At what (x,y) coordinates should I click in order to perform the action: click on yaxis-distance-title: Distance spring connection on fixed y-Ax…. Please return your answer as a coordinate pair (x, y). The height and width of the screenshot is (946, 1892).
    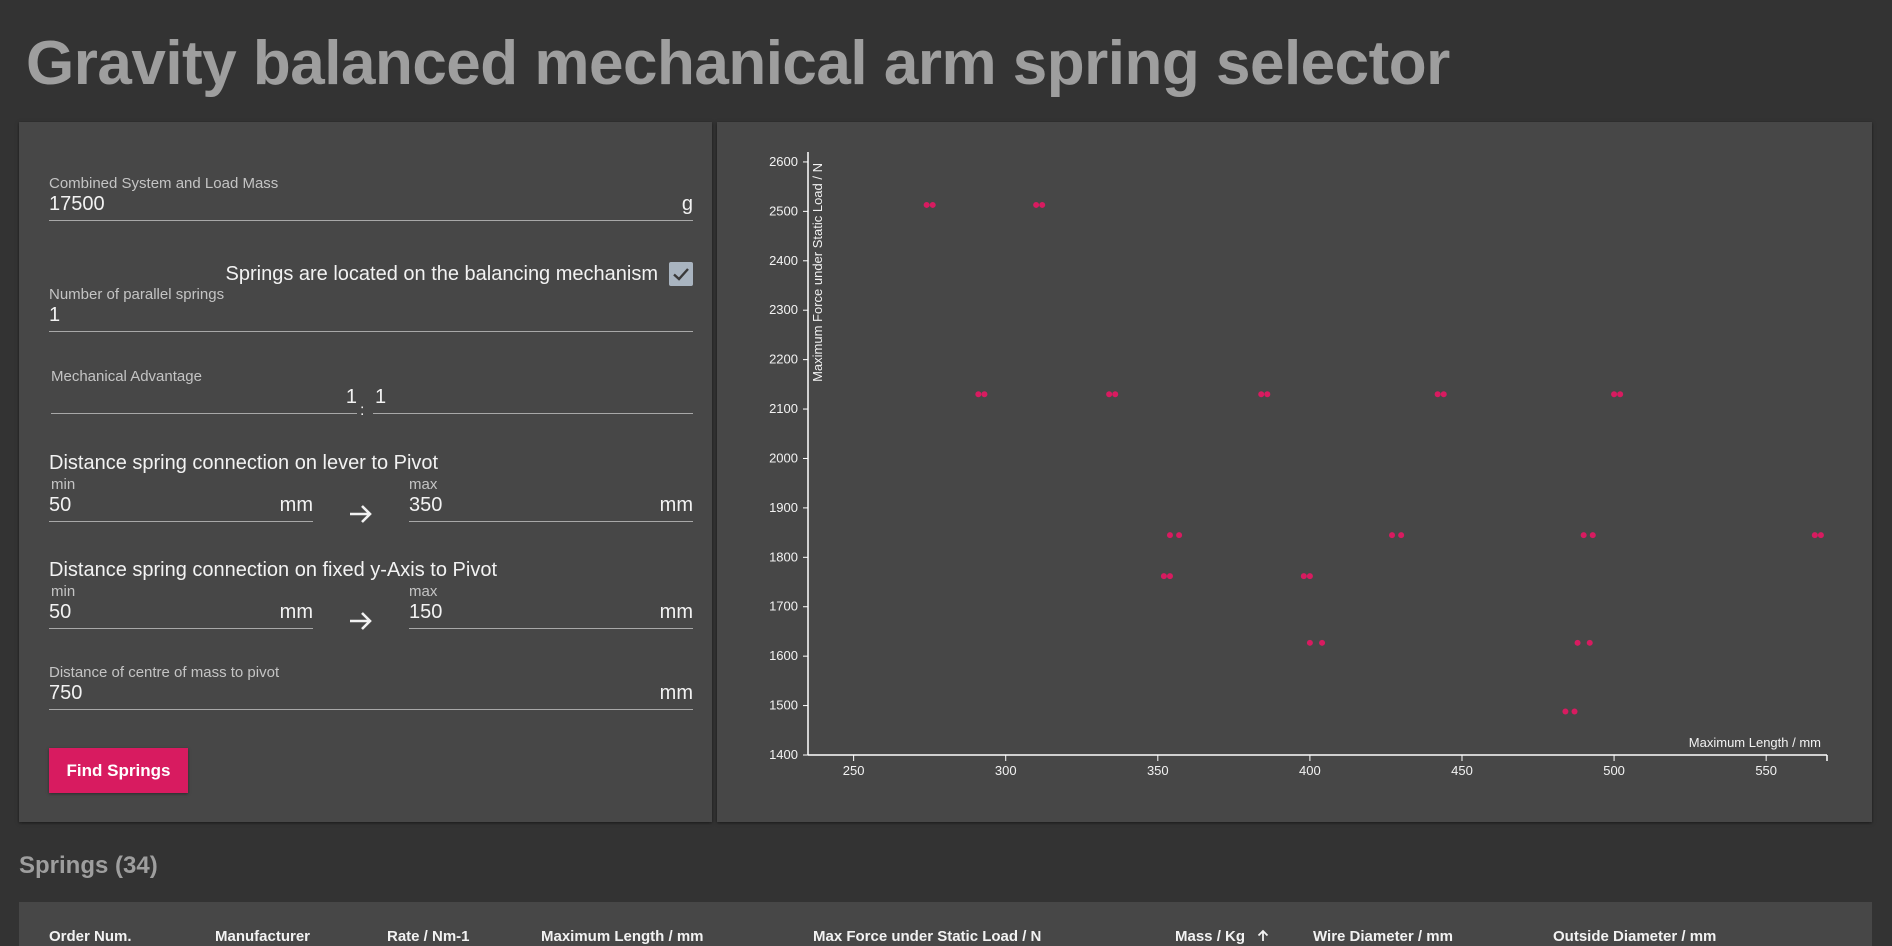
    Looking at the image, I should click on (273, 570).